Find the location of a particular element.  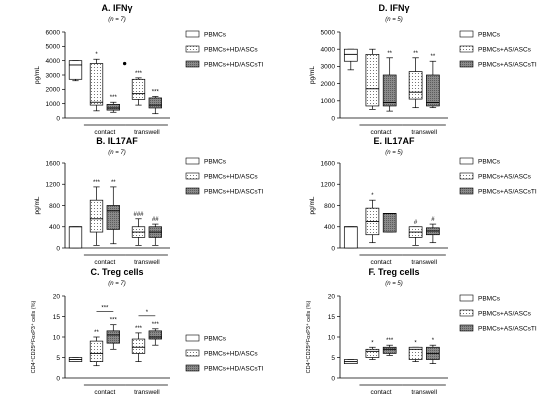

significance-label: ### is located at coordinates (138, 215).